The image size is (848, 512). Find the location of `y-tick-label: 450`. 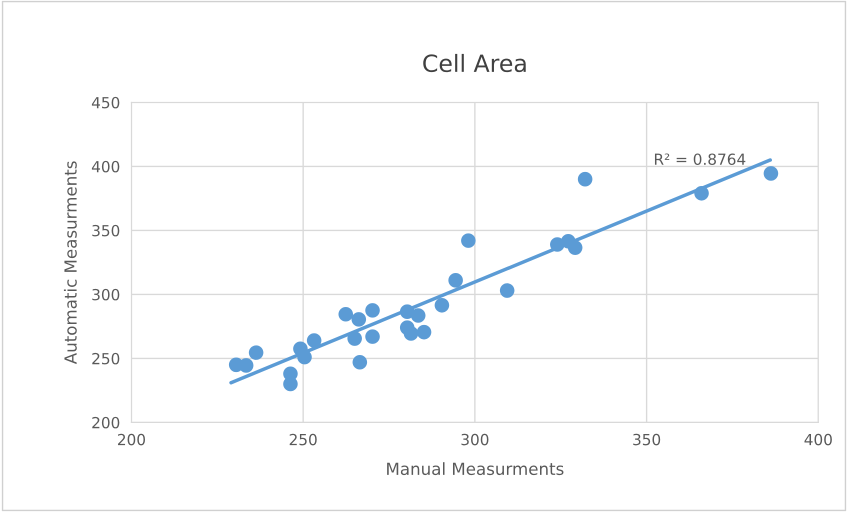

y-tick-label: 450 is located at coordinates (106, 102).